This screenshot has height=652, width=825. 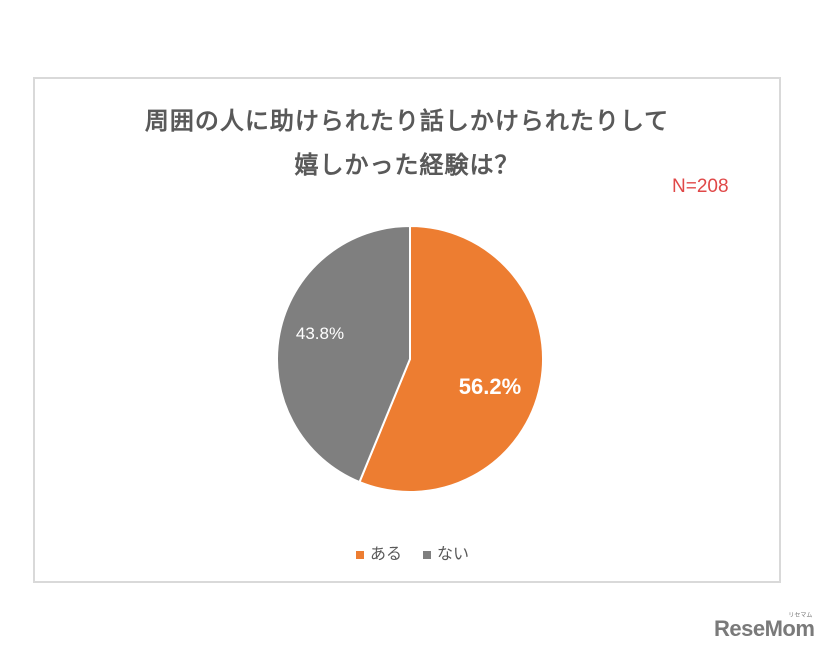 I want to click on legend-swatch-nai, so click(x=427, y=554).